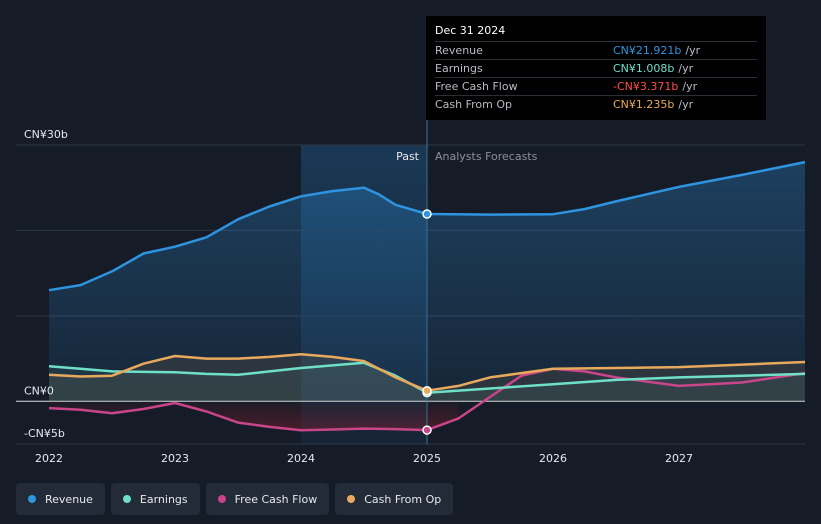 The height and width of the screenshot is (524, 821). I want to click on y-axis-label: CN¥30b, so click(46, 134).